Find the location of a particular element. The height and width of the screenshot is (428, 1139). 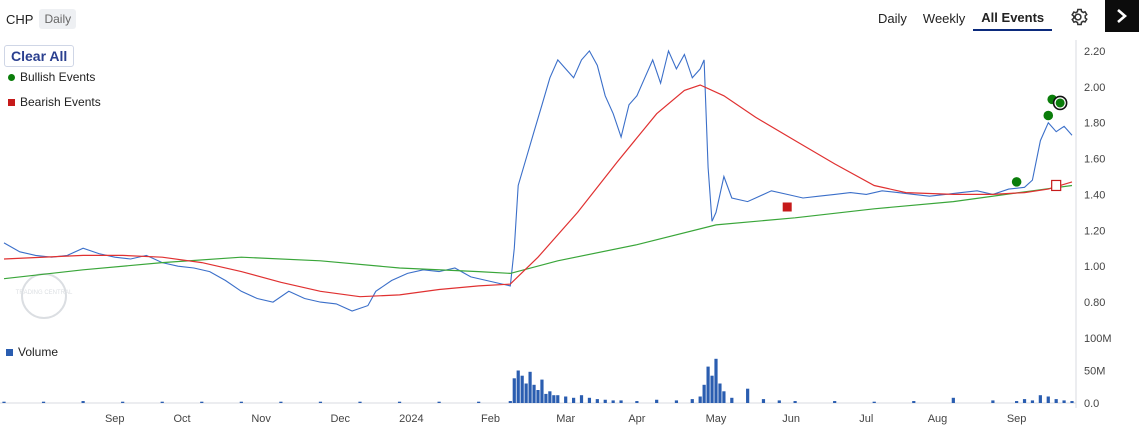

ticker-symbol: CHP is located at coordinates (20, 19).